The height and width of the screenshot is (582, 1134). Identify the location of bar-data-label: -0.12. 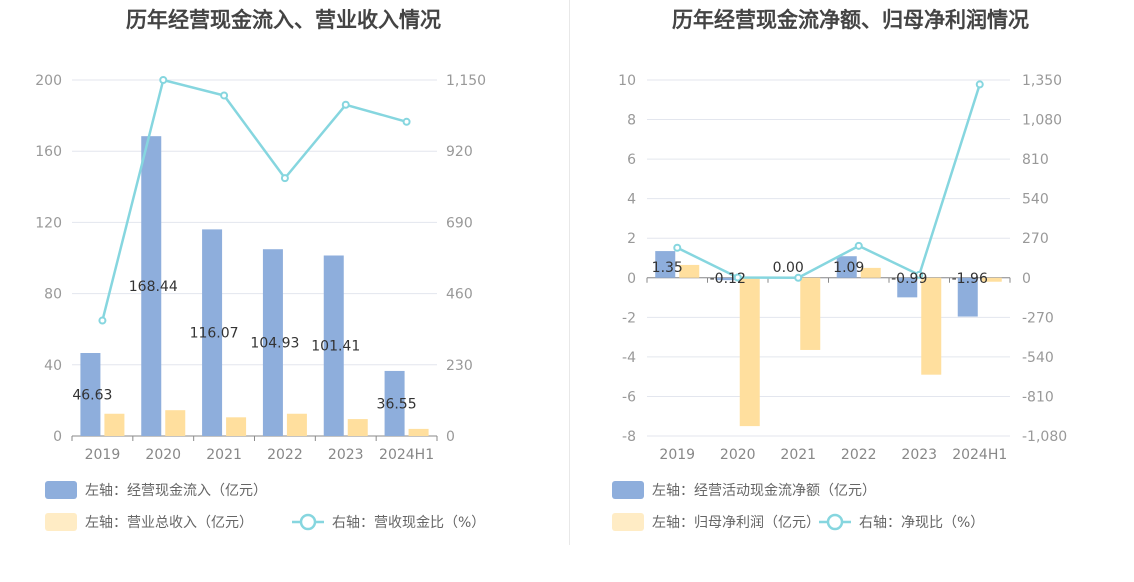
(728, 279).